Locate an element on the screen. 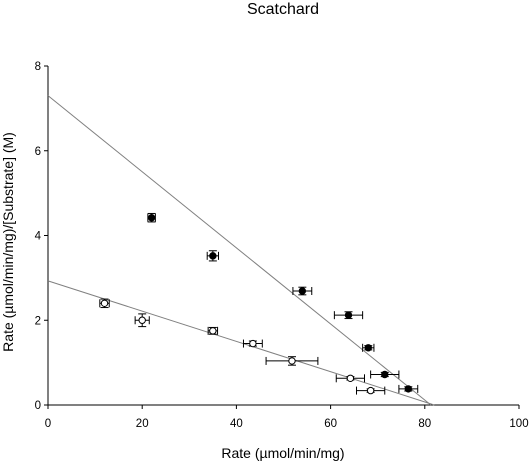 Image resolution: width=530 pixels, height=462 pixels. x-tick-label: 40 is located at coordinates (236, 424).